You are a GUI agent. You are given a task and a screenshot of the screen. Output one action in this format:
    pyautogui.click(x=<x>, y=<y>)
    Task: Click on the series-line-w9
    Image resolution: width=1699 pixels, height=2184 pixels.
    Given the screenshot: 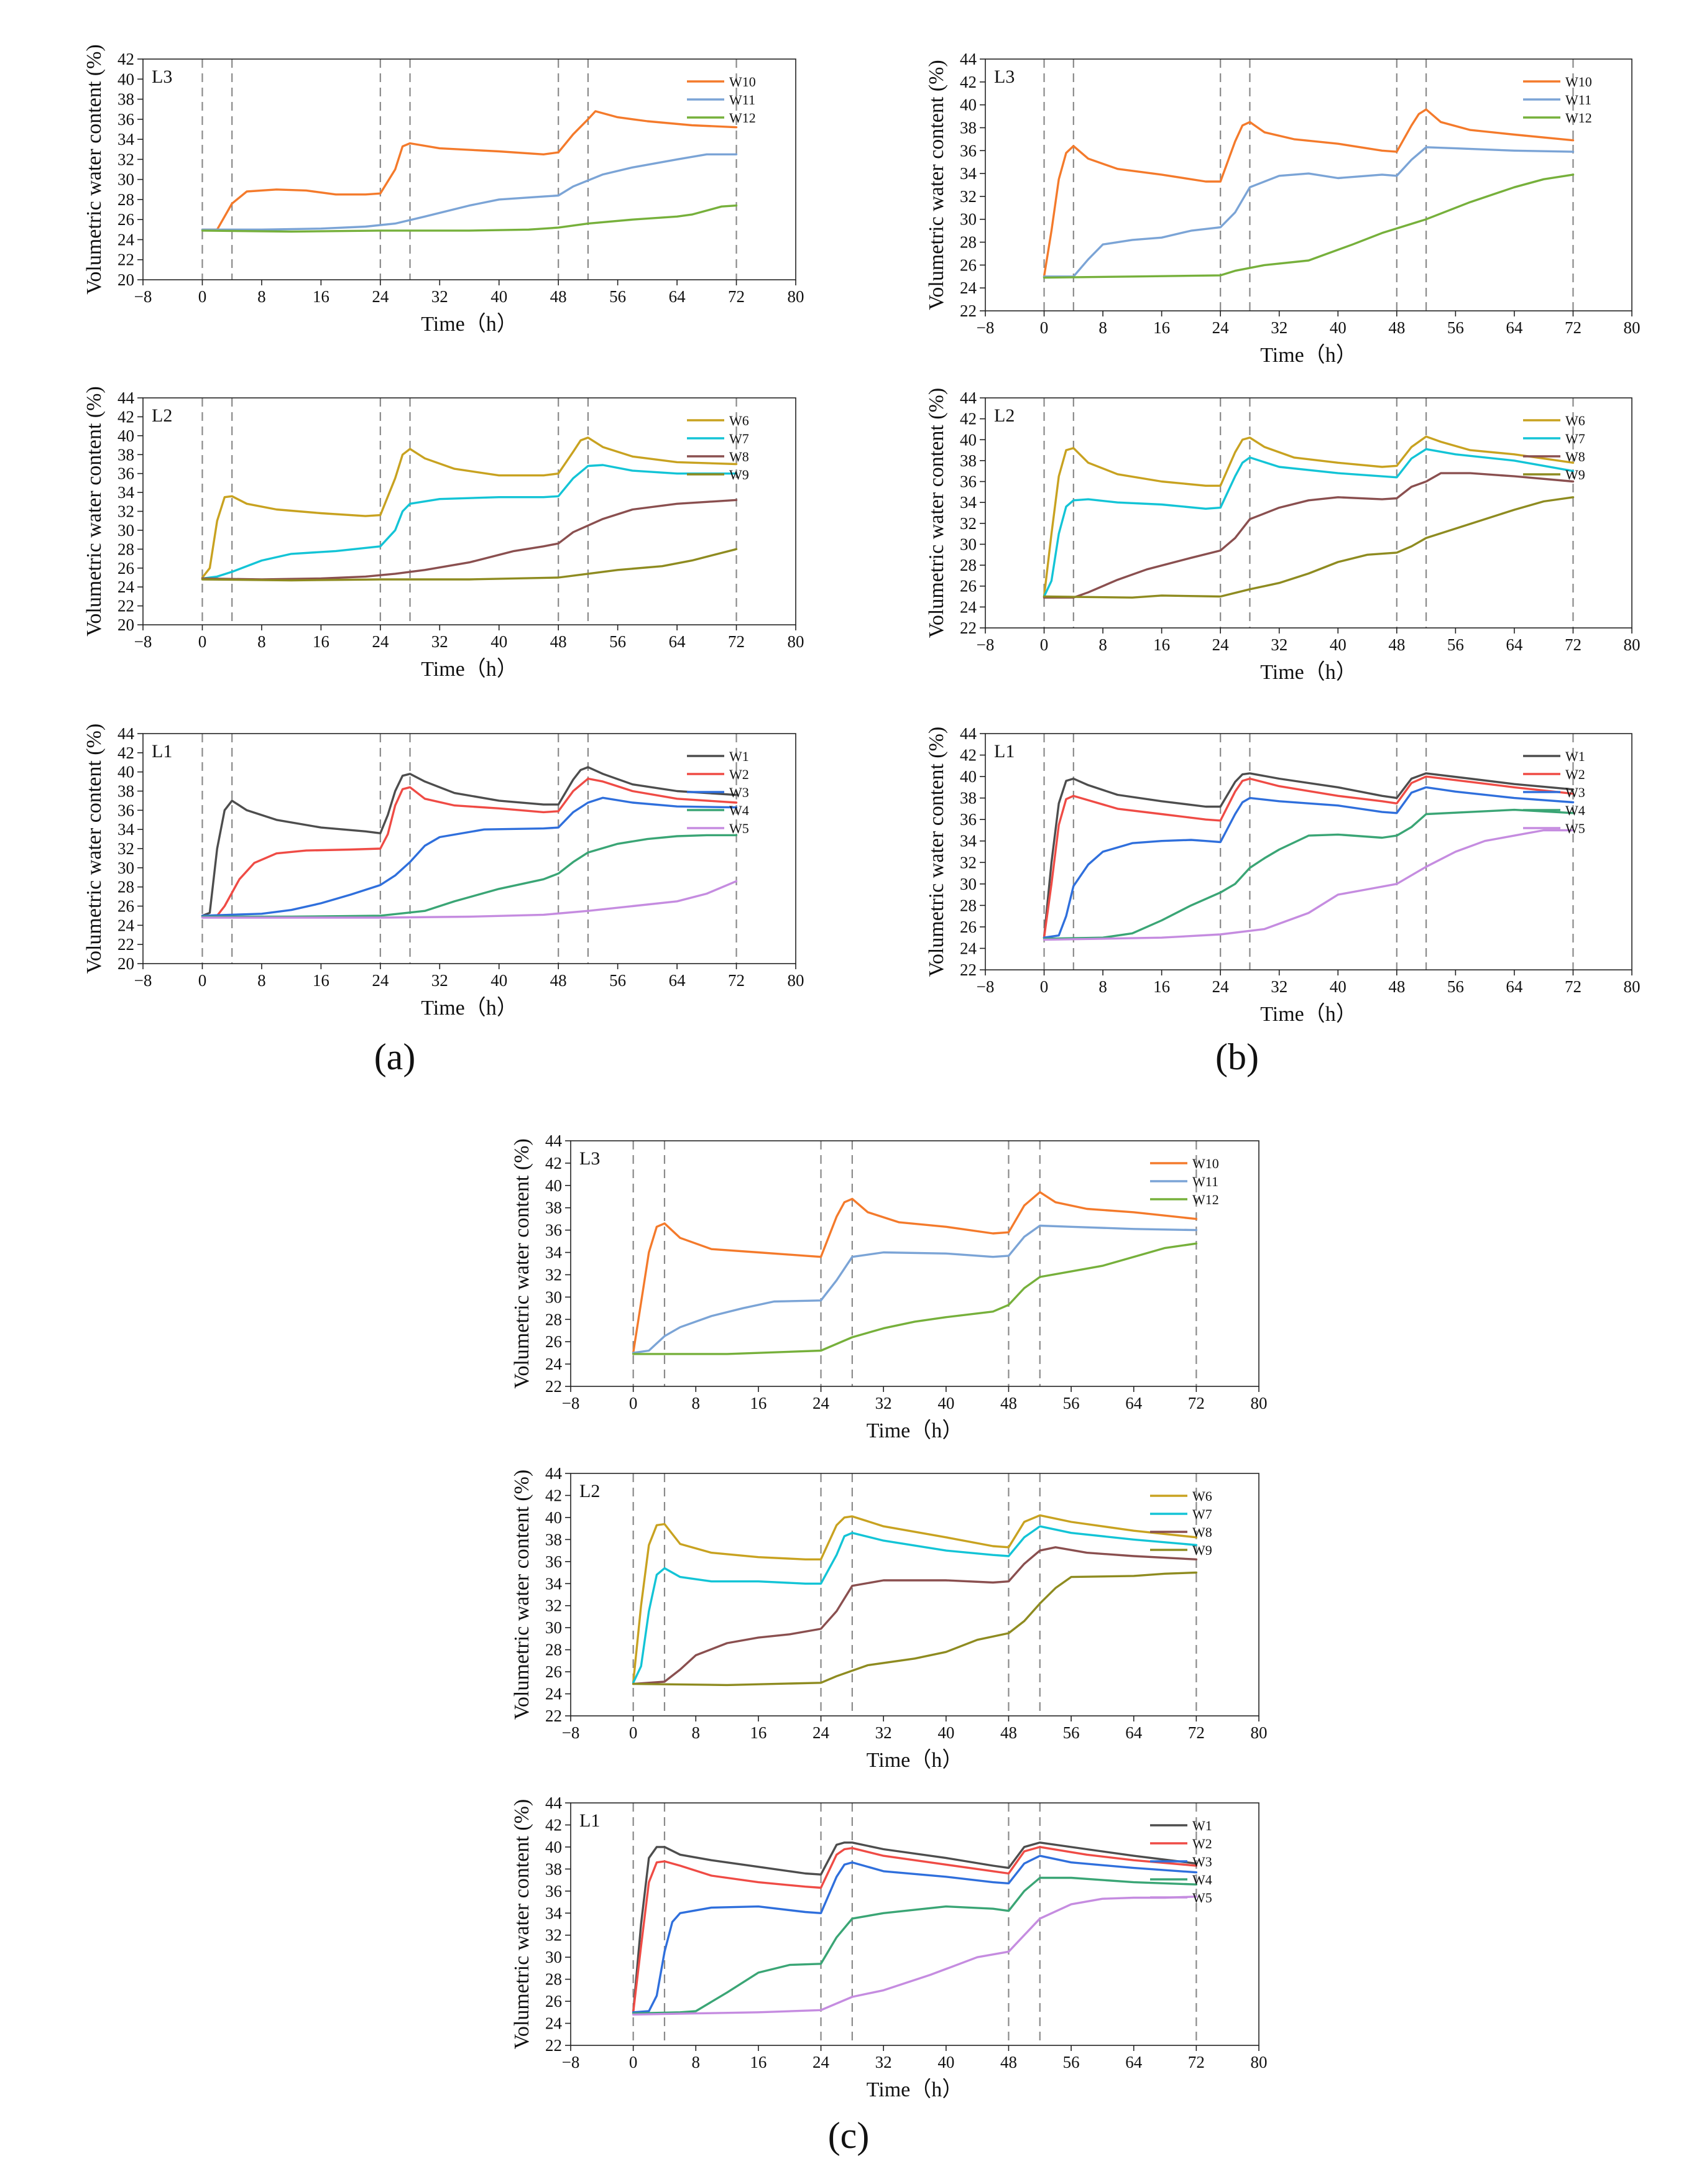 What is the action you would take?
    pyautogui.click(x=469, y=565)
    